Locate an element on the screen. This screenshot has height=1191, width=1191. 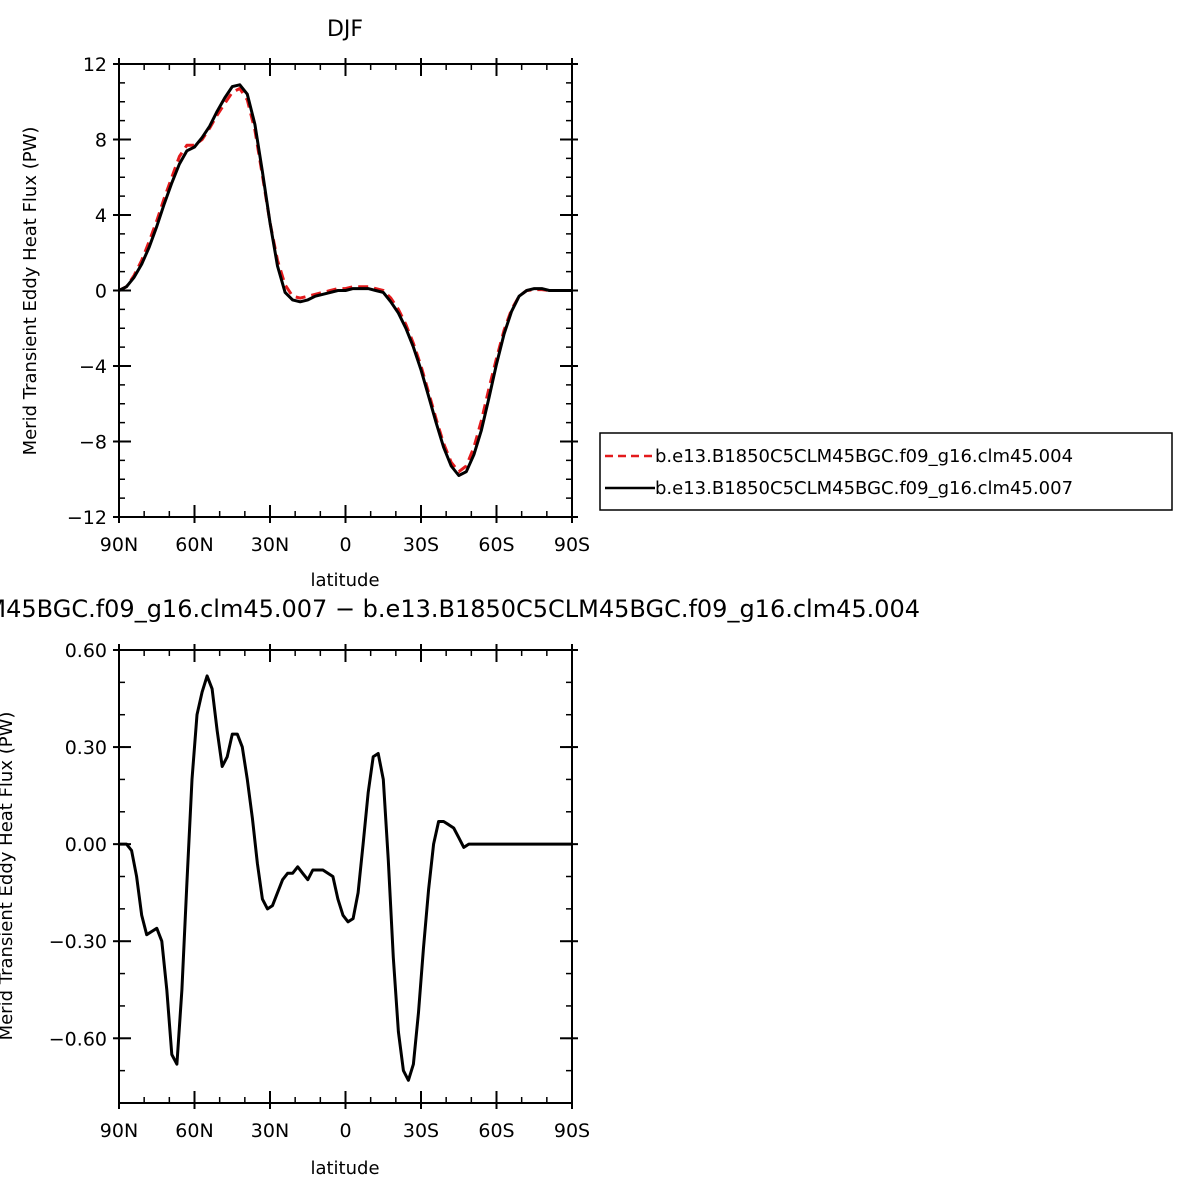
bottom-x-tick-label: 30S is located at coordinates (421, 1131).